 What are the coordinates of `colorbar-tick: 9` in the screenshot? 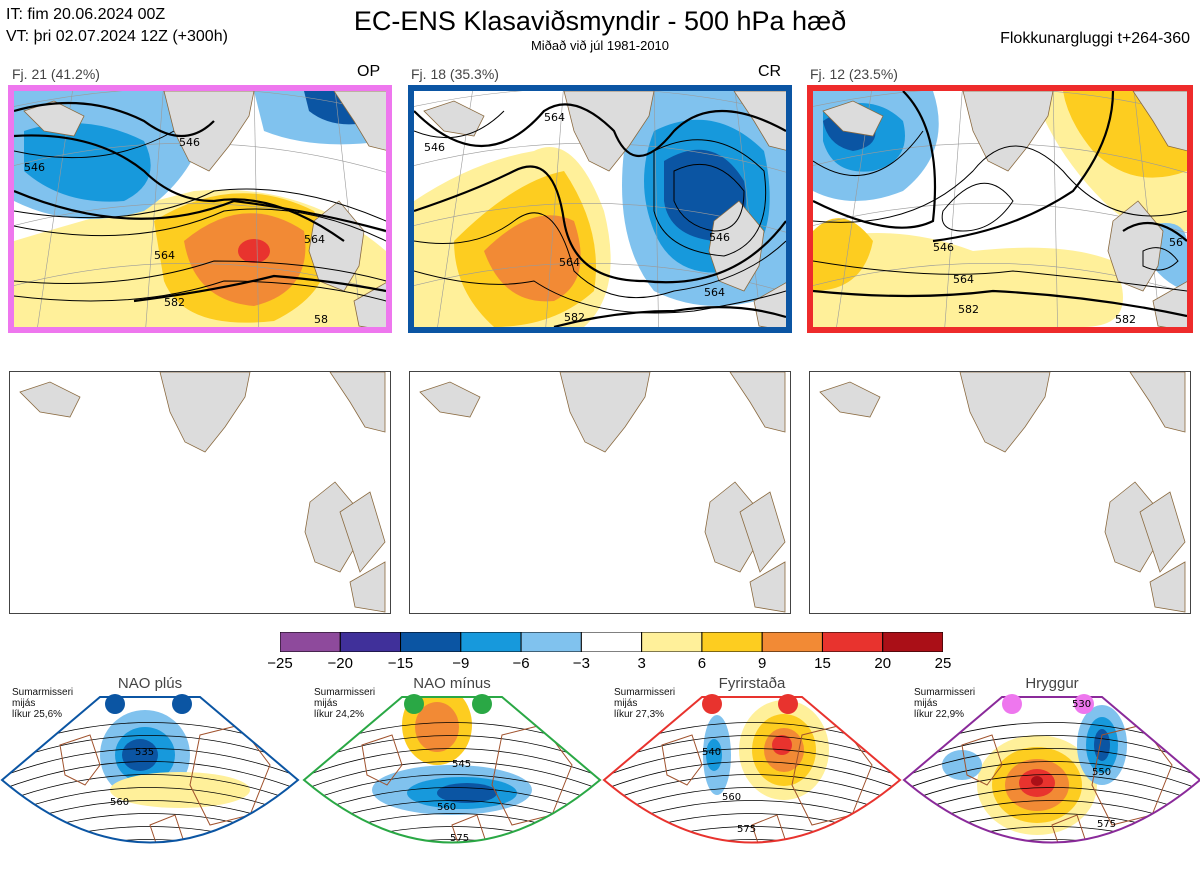 It's located at (762, 663).